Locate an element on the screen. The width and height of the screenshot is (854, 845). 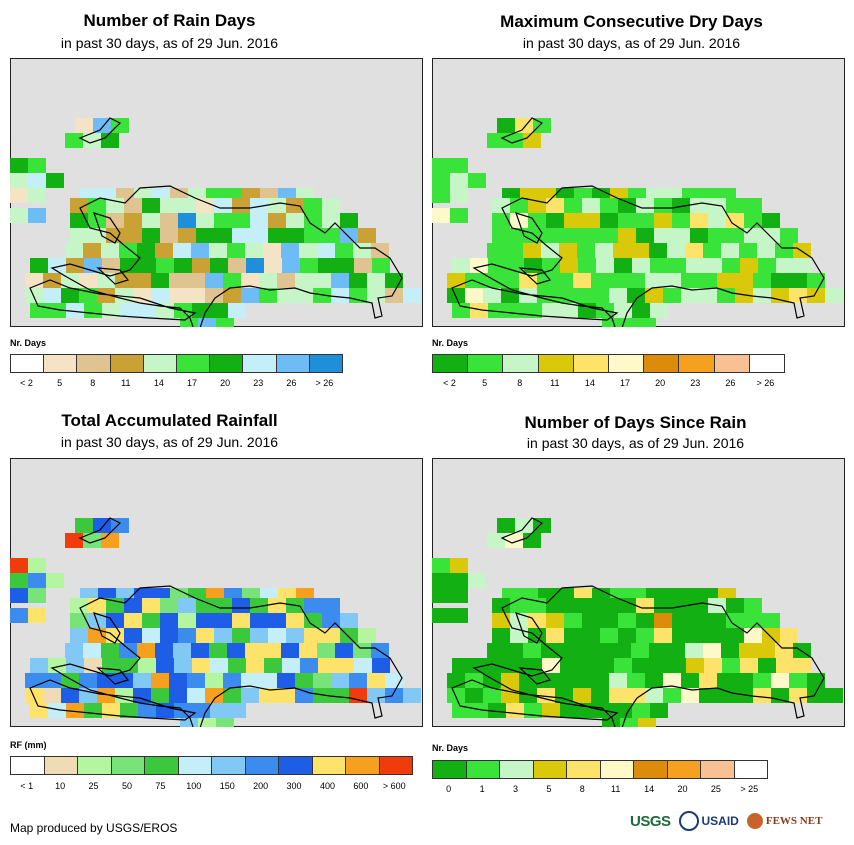
legend-label: 8 is located at coordinates (582, 789).